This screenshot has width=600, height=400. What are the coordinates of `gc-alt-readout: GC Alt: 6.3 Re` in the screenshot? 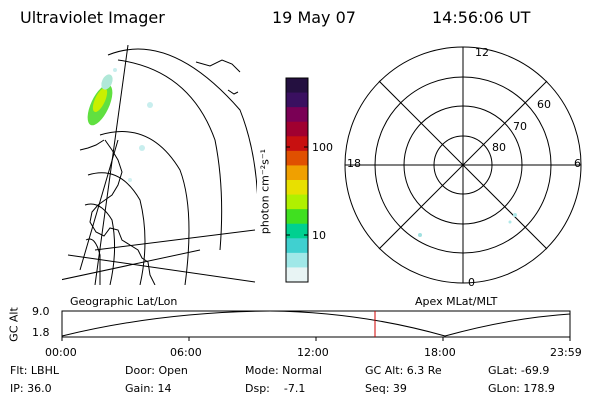 It's located at (403, 370).